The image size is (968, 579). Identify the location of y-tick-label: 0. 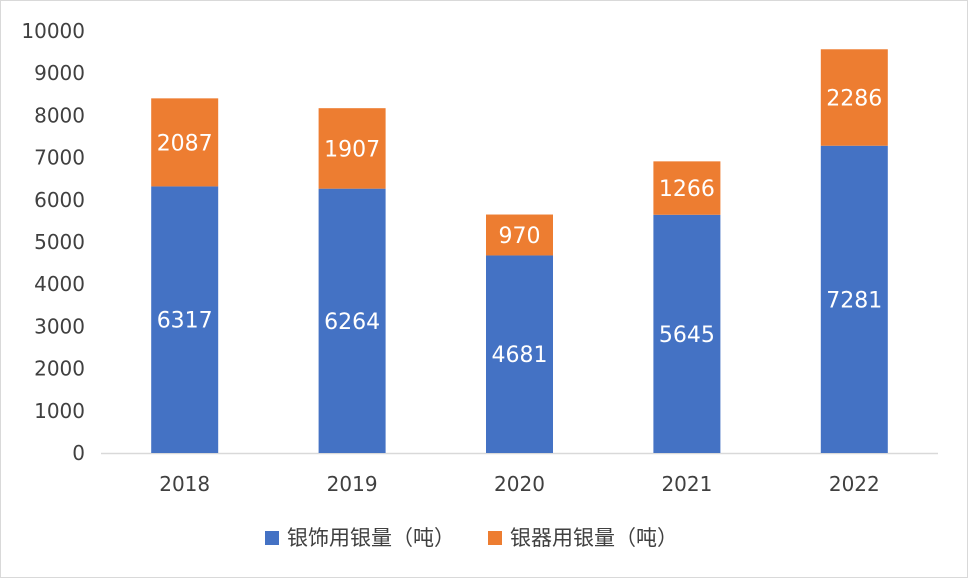
(78, 453).